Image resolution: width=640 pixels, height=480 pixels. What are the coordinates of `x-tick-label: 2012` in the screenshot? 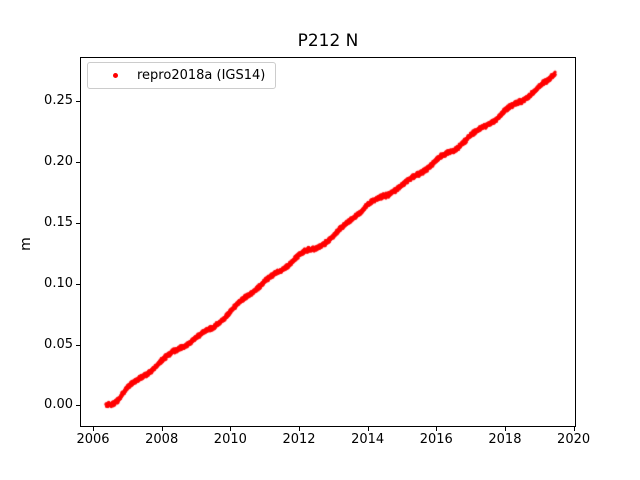 It's located at (299, 439).